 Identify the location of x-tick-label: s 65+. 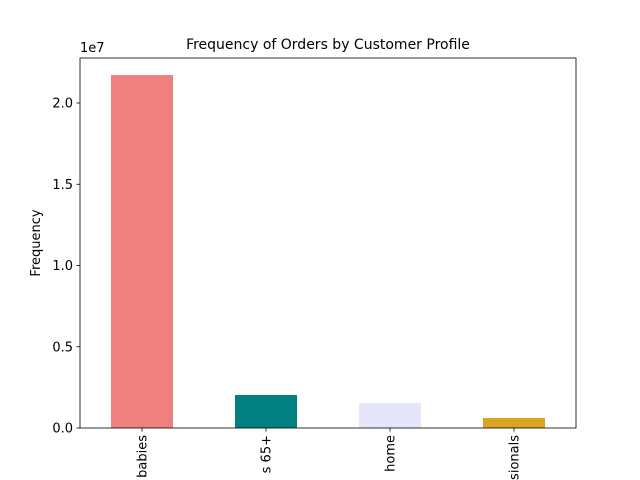
(267, 454).